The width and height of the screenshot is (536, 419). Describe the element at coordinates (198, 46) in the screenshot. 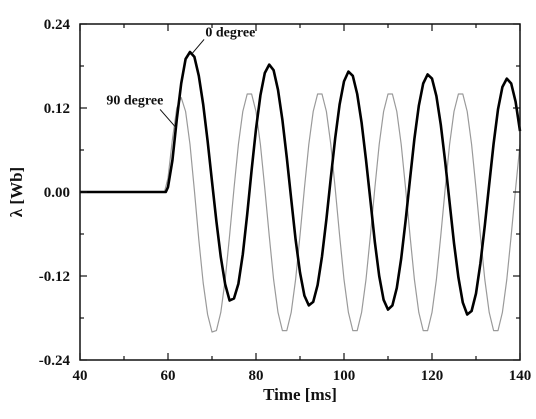

I see `annotation-leader-0-degree` at that location.